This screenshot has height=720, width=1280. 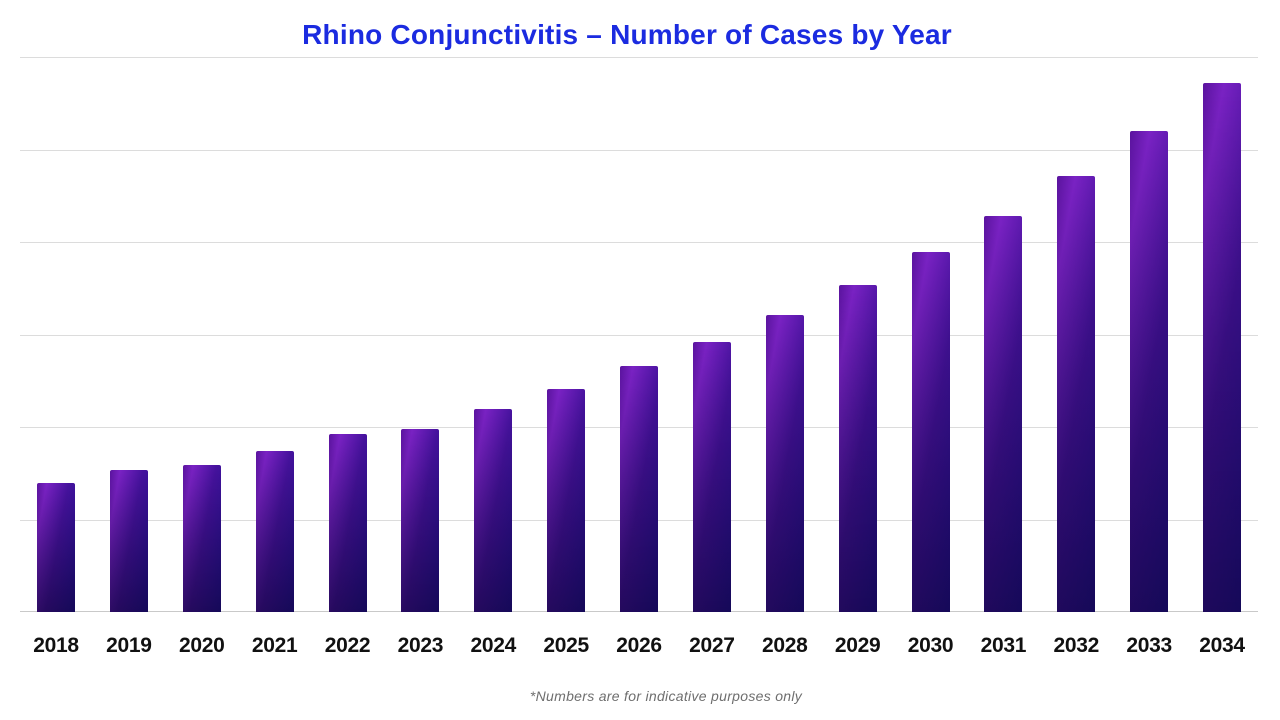 What do you see at coordinates (1076, 394) in the screenshot?
I see `bar-2032` at bounding box center [1076, 394].